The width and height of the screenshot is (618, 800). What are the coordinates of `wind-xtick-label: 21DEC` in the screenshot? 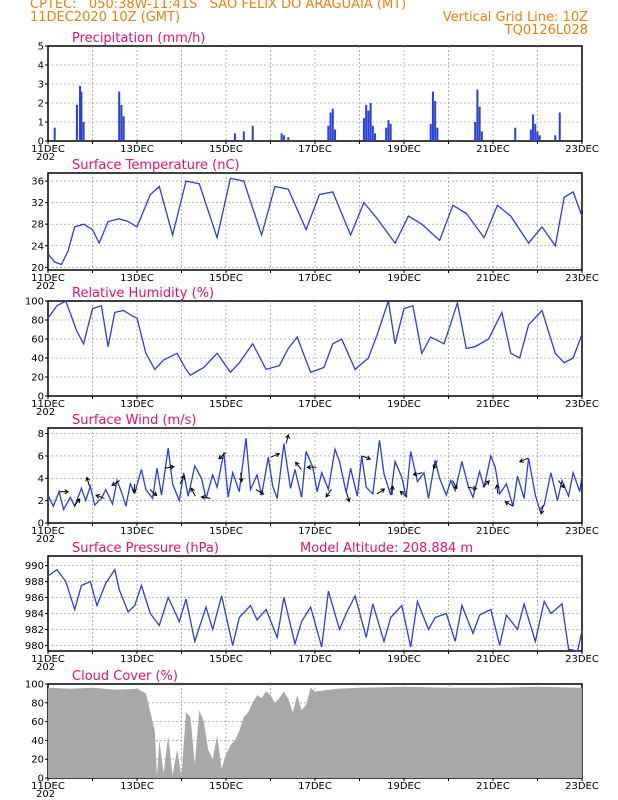 It's located at (493, 531).